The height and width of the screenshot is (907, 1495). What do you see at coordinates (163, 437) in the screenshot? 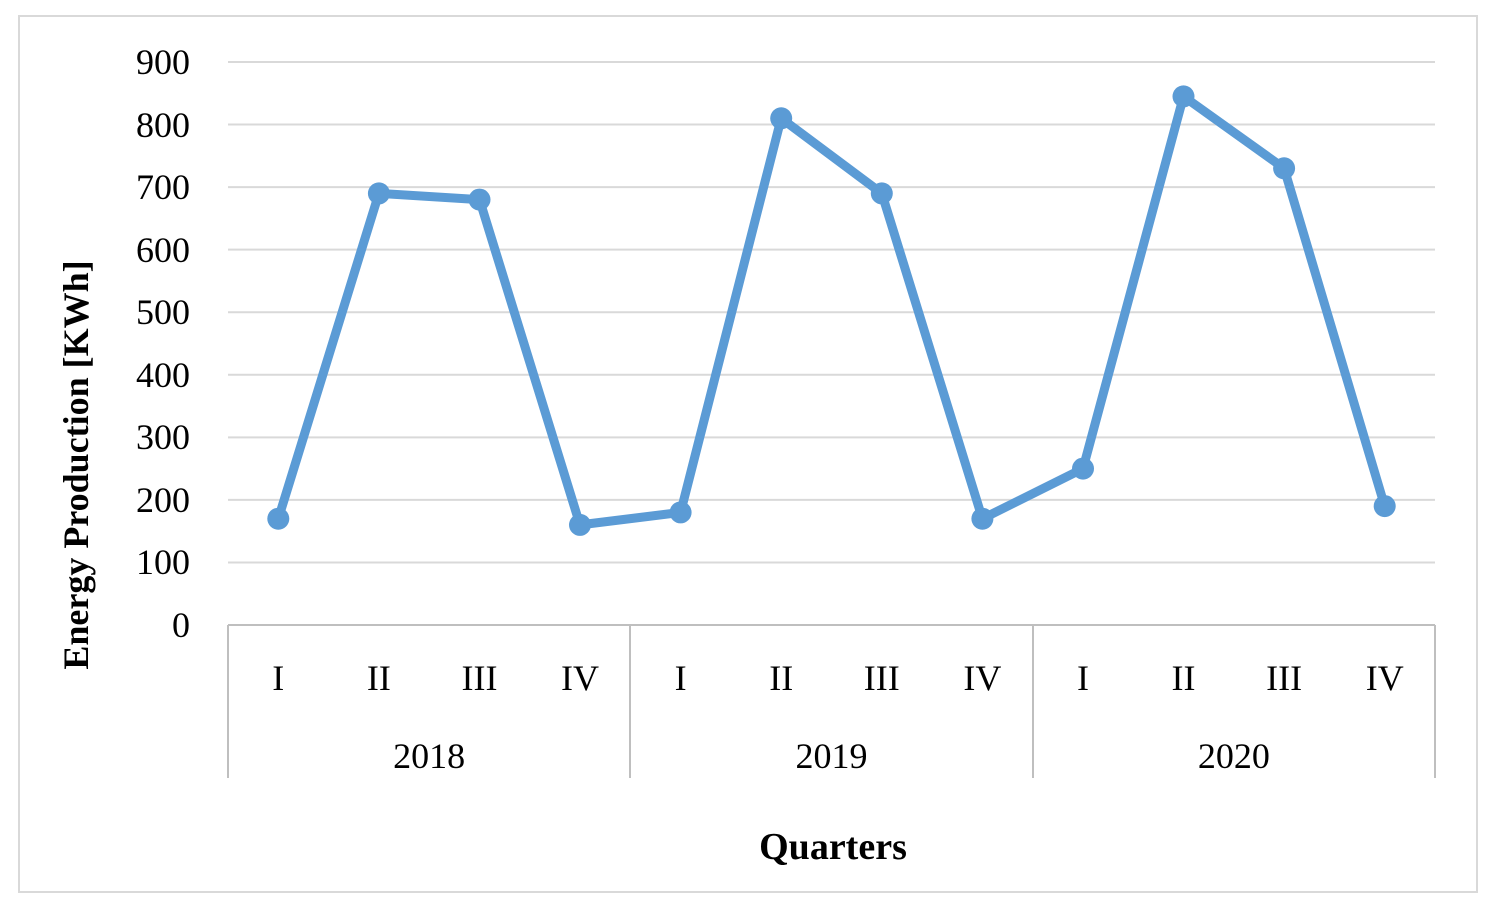
I see `y-tick-label: 300` at bounding box center [163, 437].